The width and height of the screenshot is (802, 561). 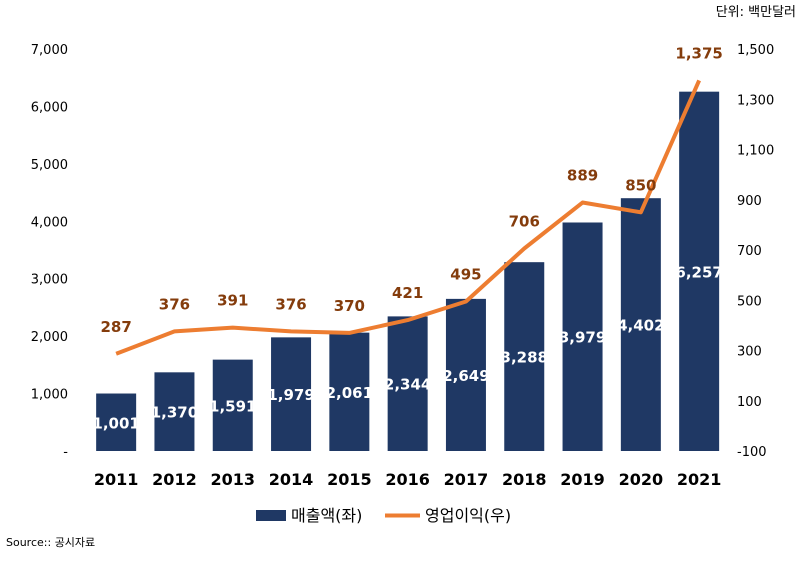 I want to click on x-axis-tick-label: 2016, so click(x=407, y=479).